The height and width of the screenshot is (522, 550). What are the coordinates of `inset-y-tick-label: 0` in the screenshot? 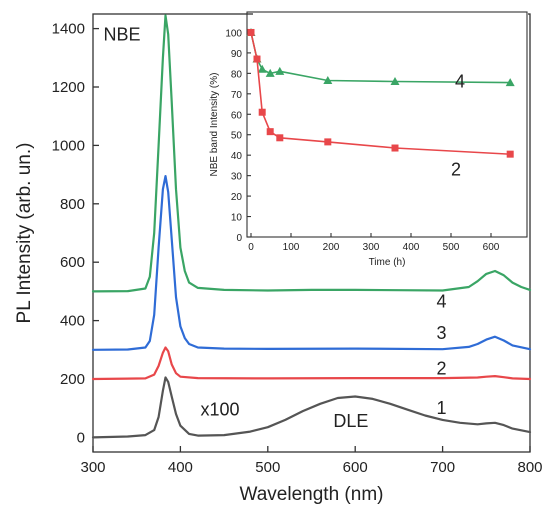 It's located at (239, 238).